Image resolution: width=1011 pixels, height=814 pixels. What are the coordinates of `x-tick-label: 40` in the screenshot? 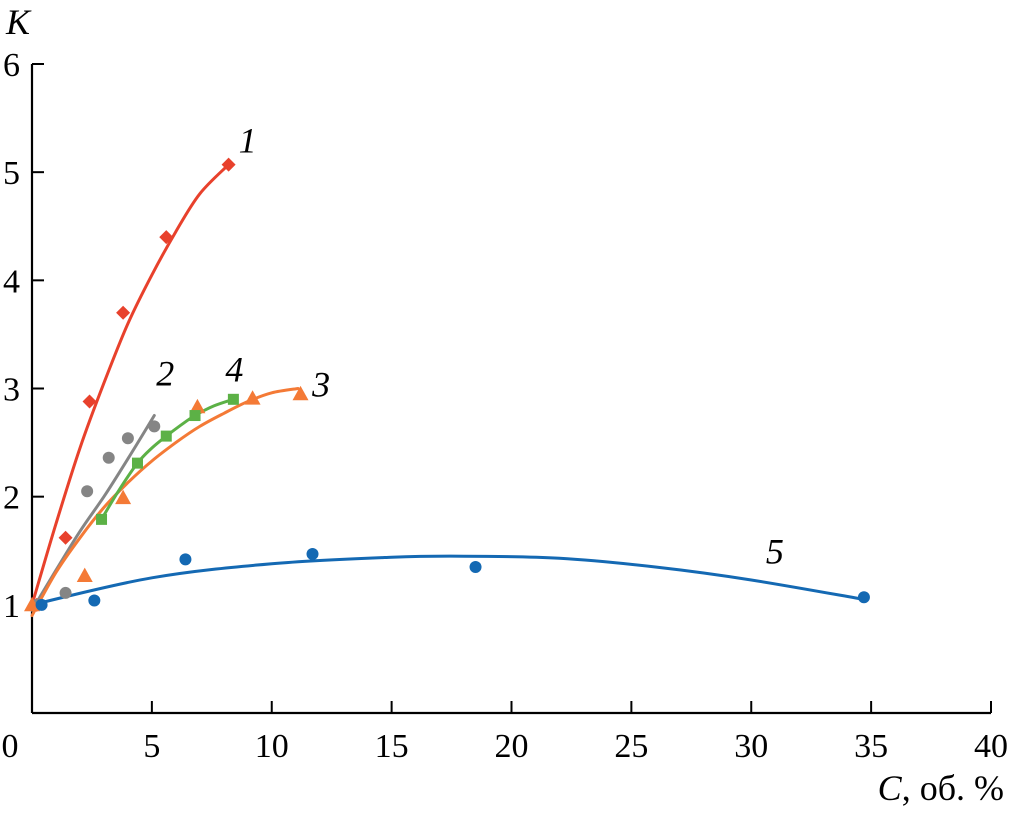 It's located at (991, 746).